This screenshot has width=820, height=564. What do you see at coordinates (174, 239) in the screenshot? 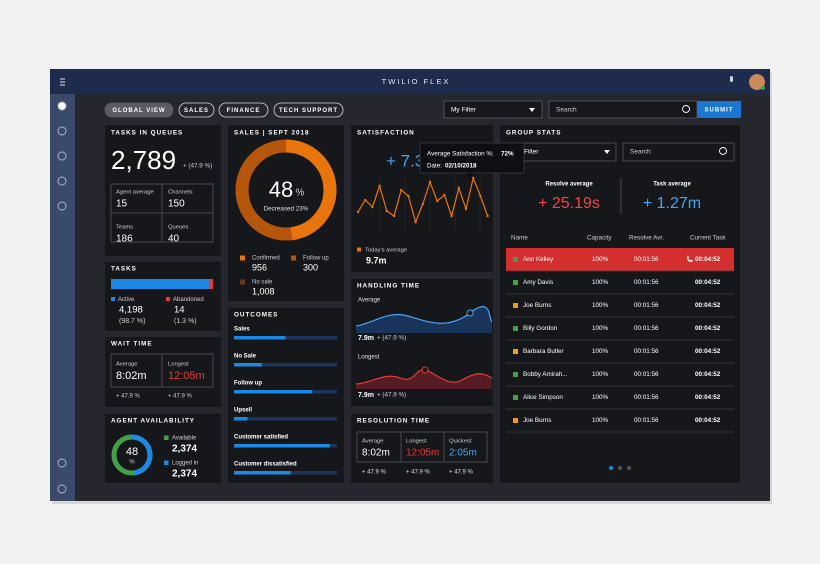
I see `text-label: 40` at bounding box center [174, 239].